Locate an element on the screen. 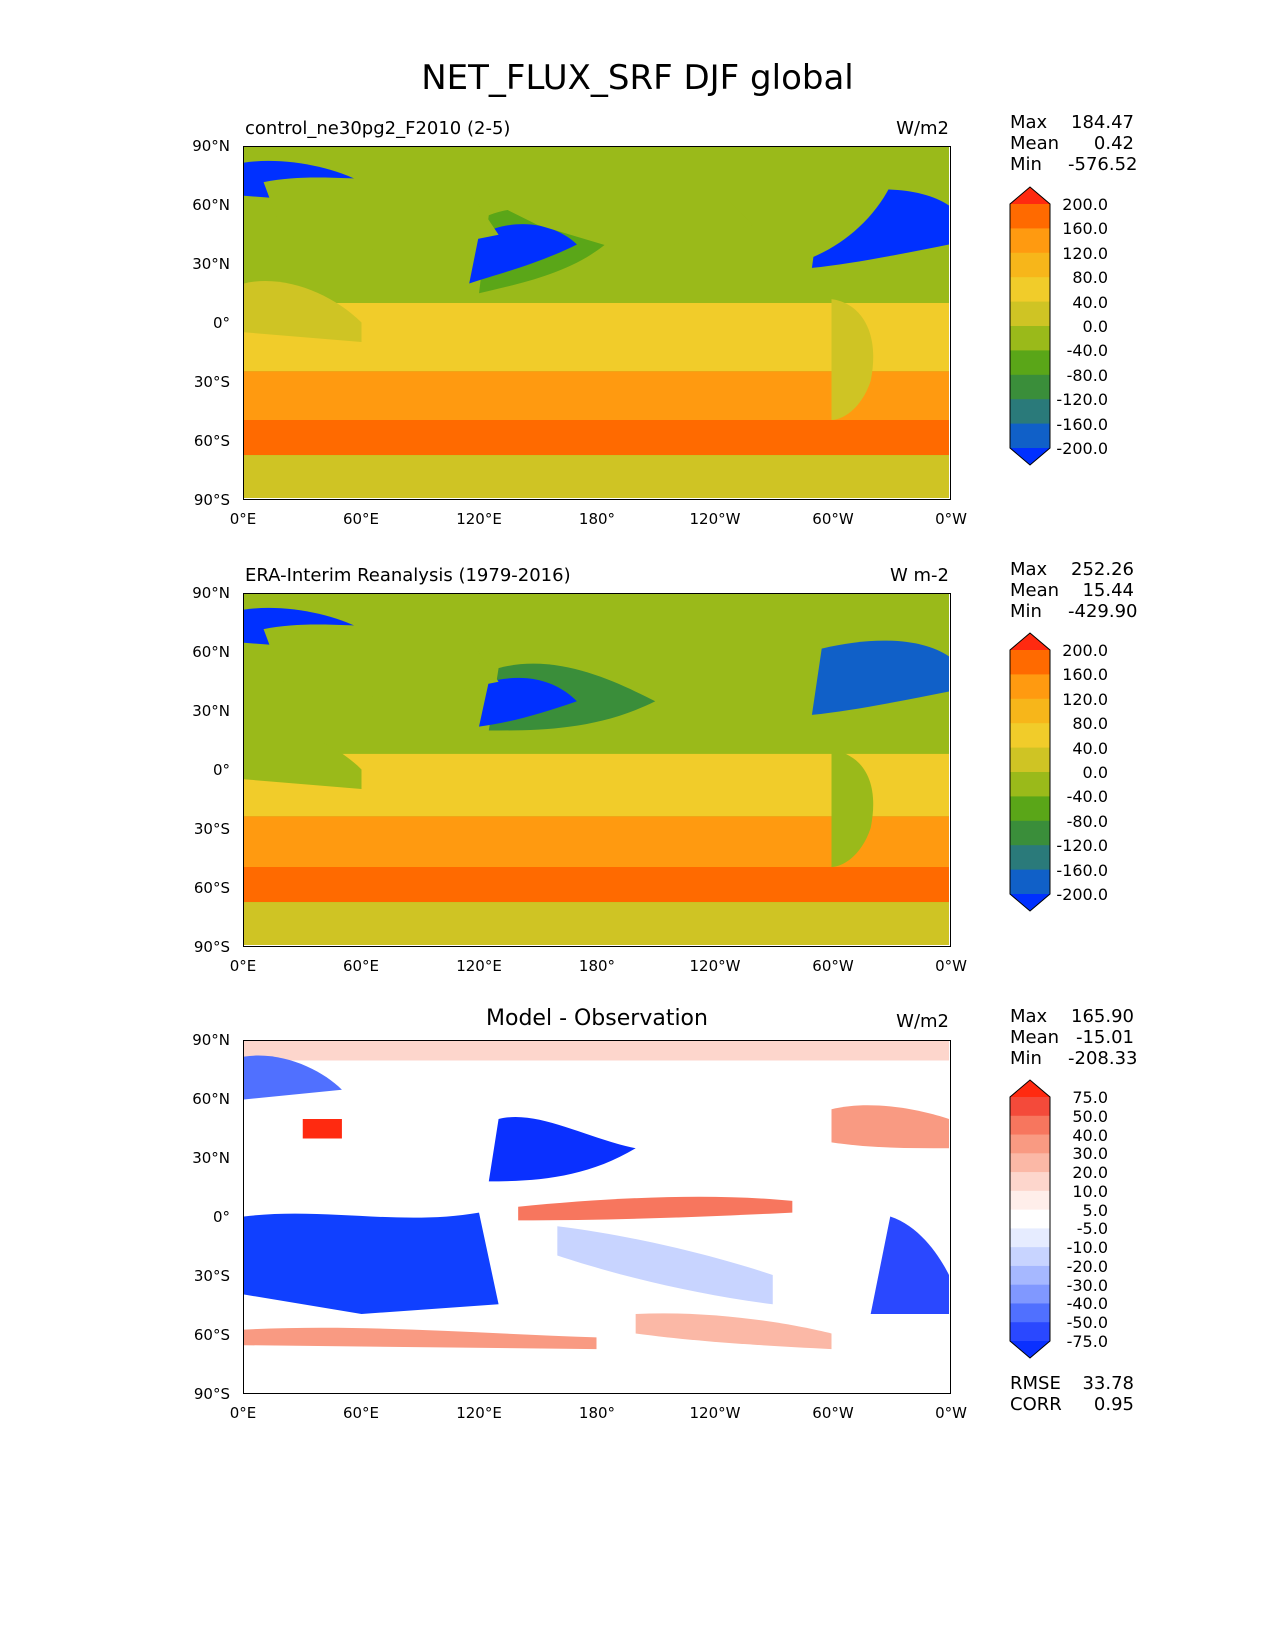 Image resolution: width=1275 pixels, height=1650 pixels. colorbar-tick-label: -20.0 is located at coordinates (1087, 1266).